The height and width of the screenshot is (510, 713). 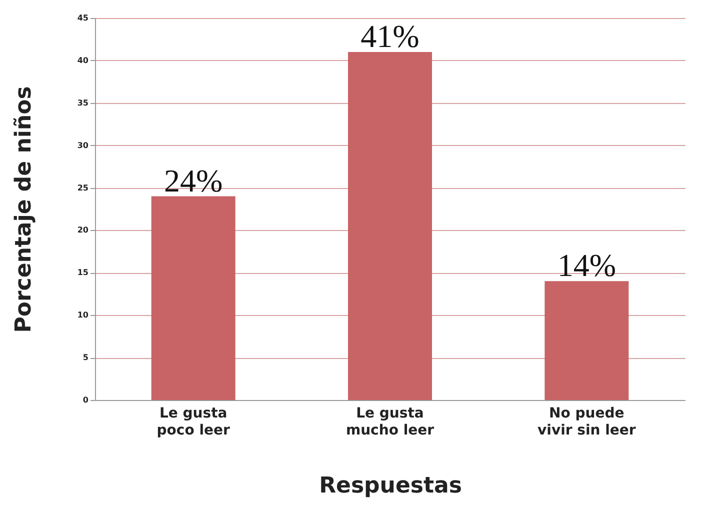 I want to click on x-tick-label: No puede vivir sin leer, so click(x=587, y=422).